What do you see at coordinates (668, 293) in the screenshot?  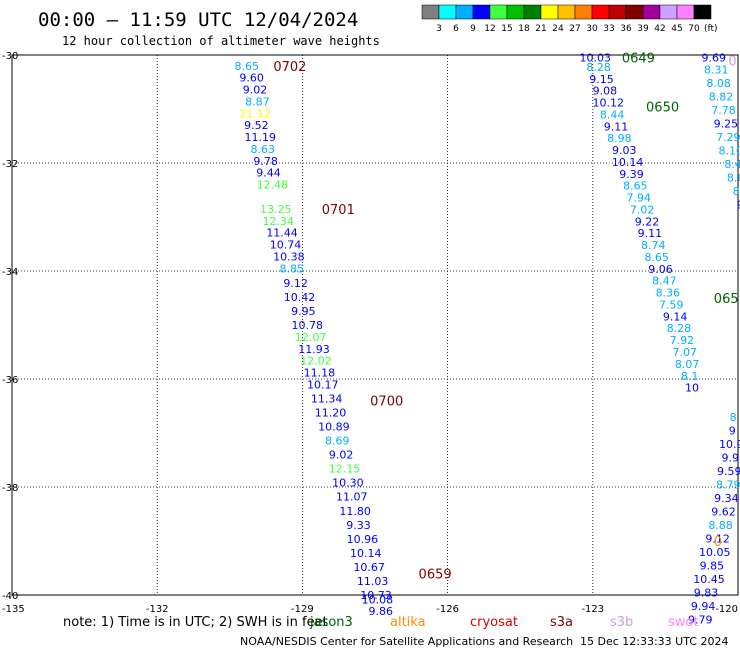 I see `swh-value-label: 8.36` at bounding box center [668, 293].